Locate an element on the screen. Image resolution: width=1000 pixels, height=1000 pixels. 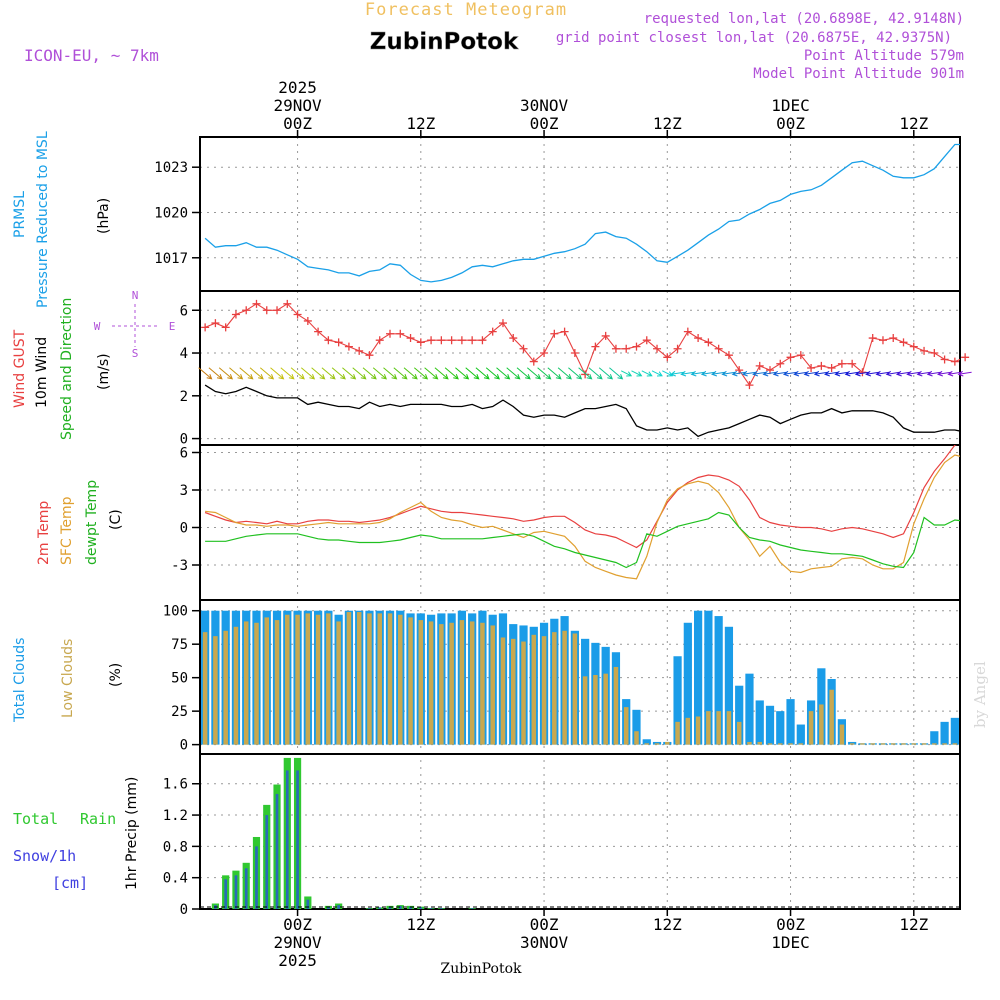
clouds-label-low: Low Clouds is located at coordinates (68, 678).